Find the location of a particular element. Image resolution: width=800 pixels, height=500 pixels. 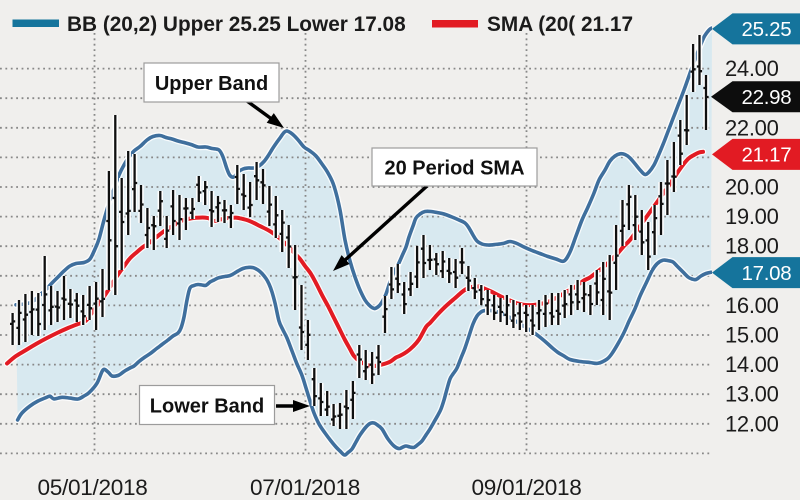

svg-text: 24.00 is located at coordinates (752, 68).